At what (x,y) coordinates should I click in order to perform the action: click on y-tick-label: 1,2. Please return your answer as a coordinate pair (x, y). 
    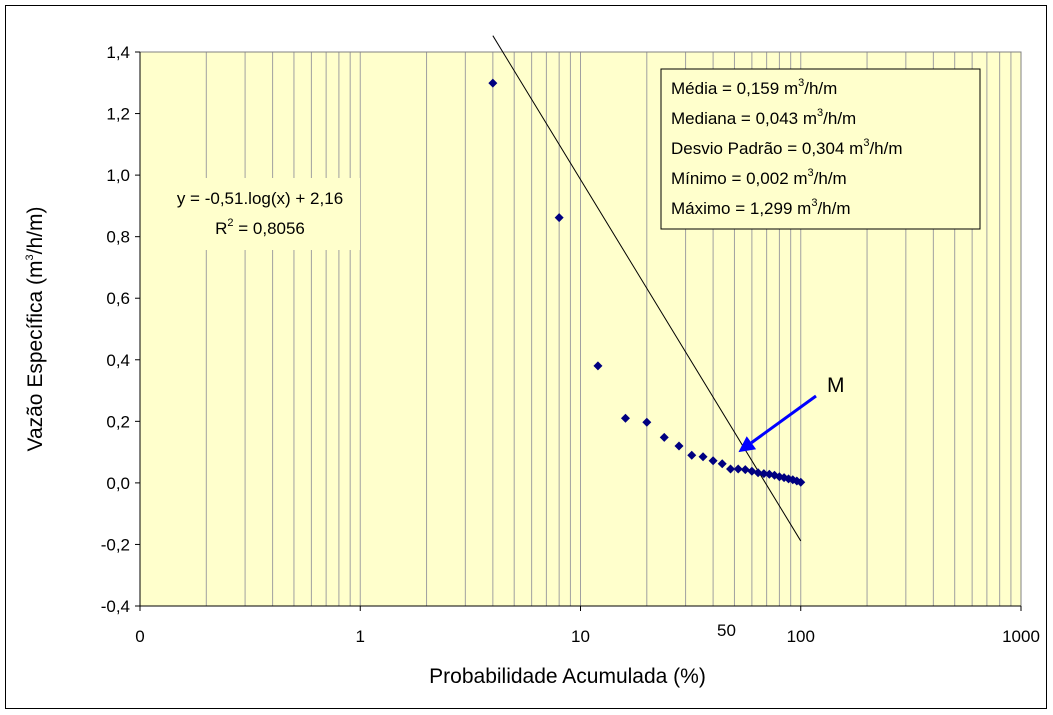
    Looking at the image, I should click on (118, 114).